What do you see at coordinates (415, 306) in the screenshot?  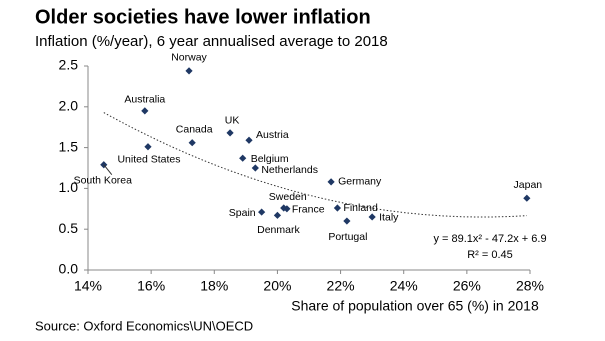 I see `x-axis-label: Share of population over 65 (%) in 2018` at bounding box center [415, 306].